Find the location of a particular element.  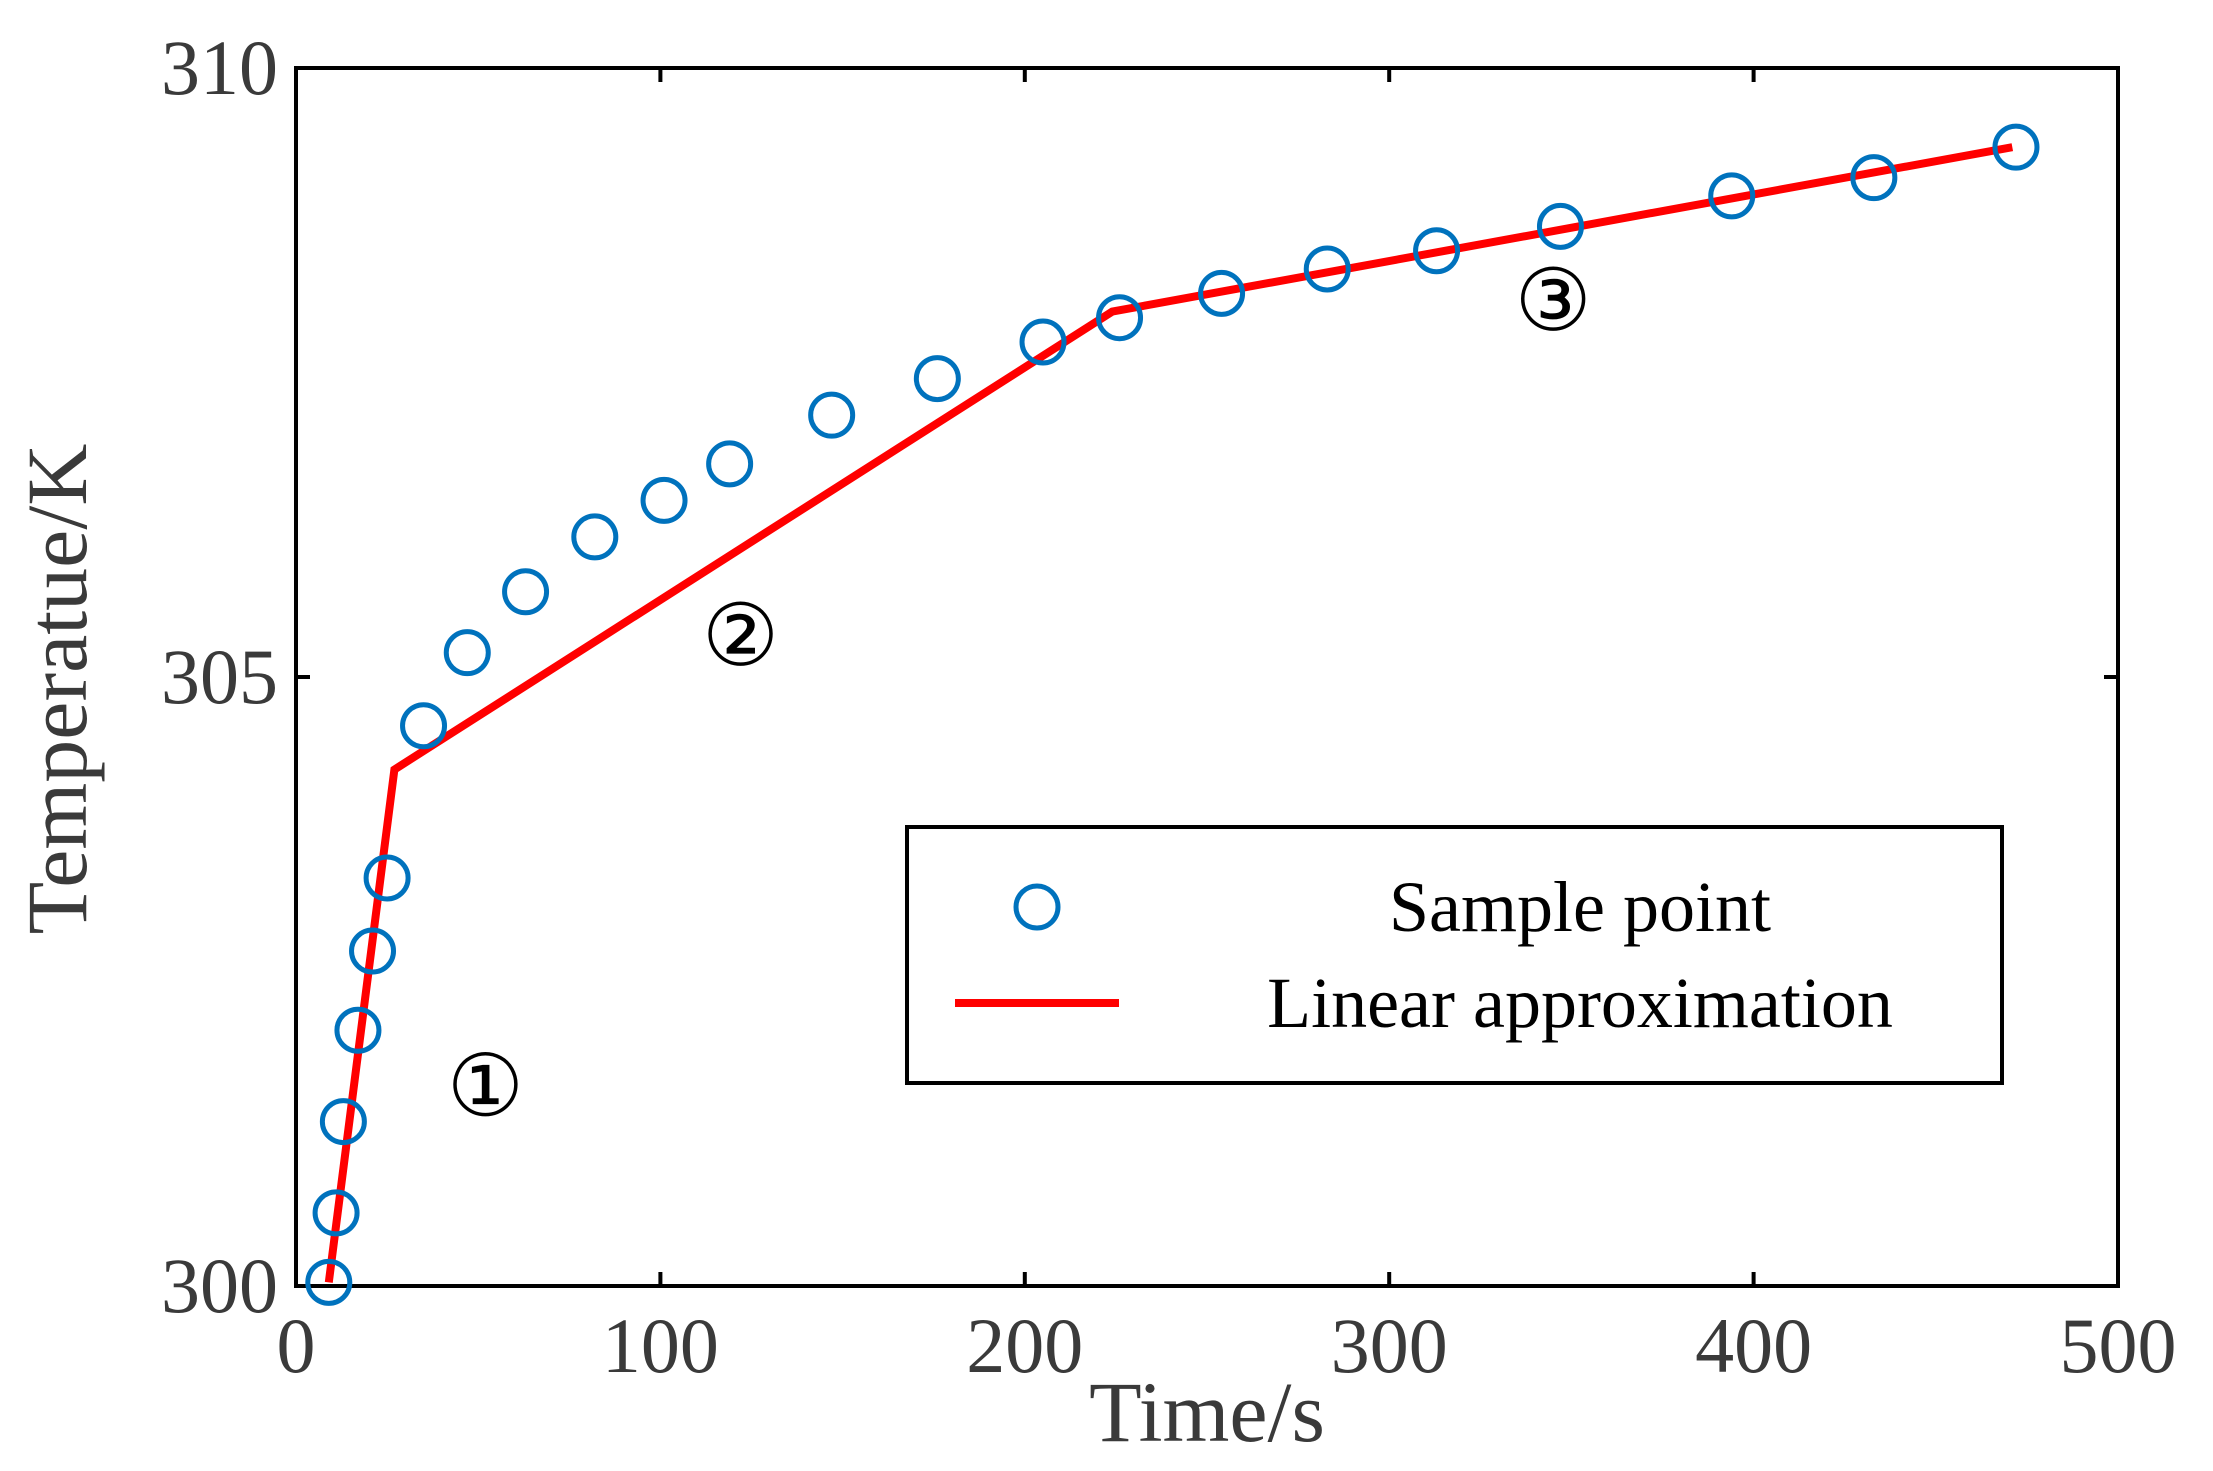

x-tick-label: 300 is located at coordinates (1389, 1345).